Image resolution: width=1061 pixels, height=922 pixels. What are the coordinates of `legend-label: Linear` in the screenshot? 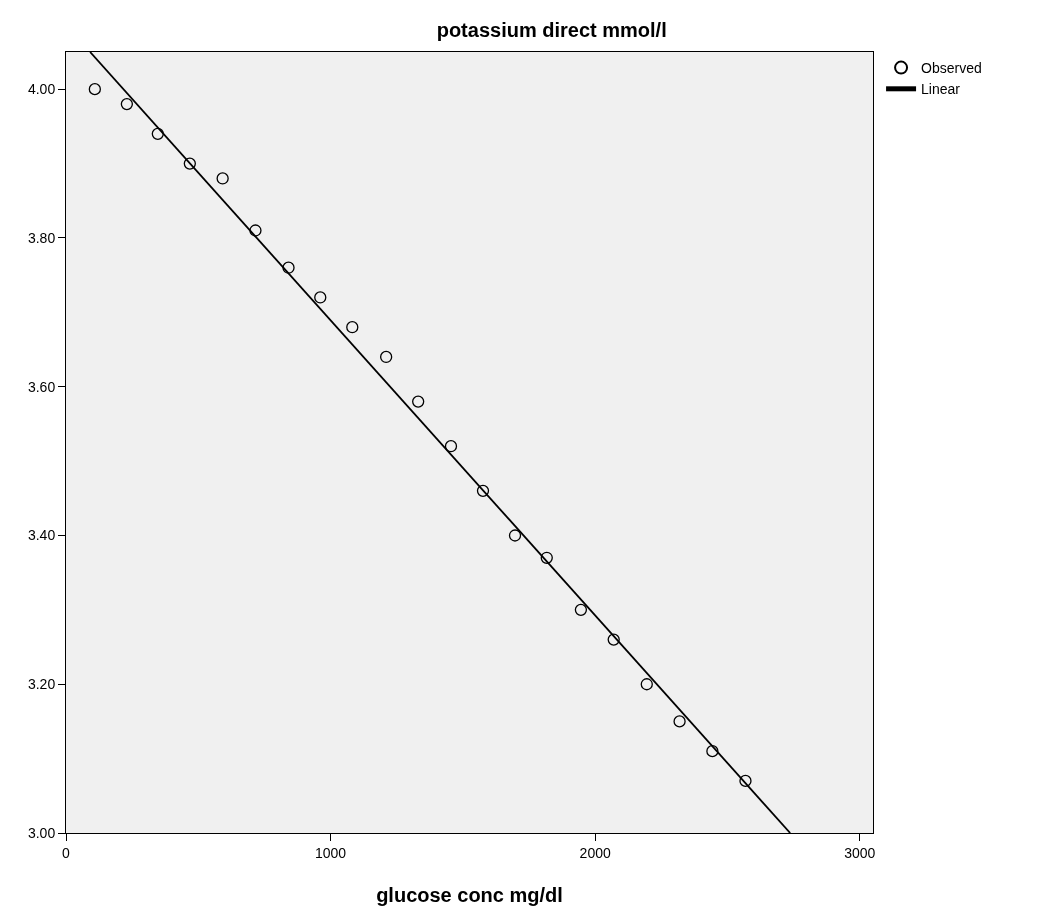 It's located at (941, 89).